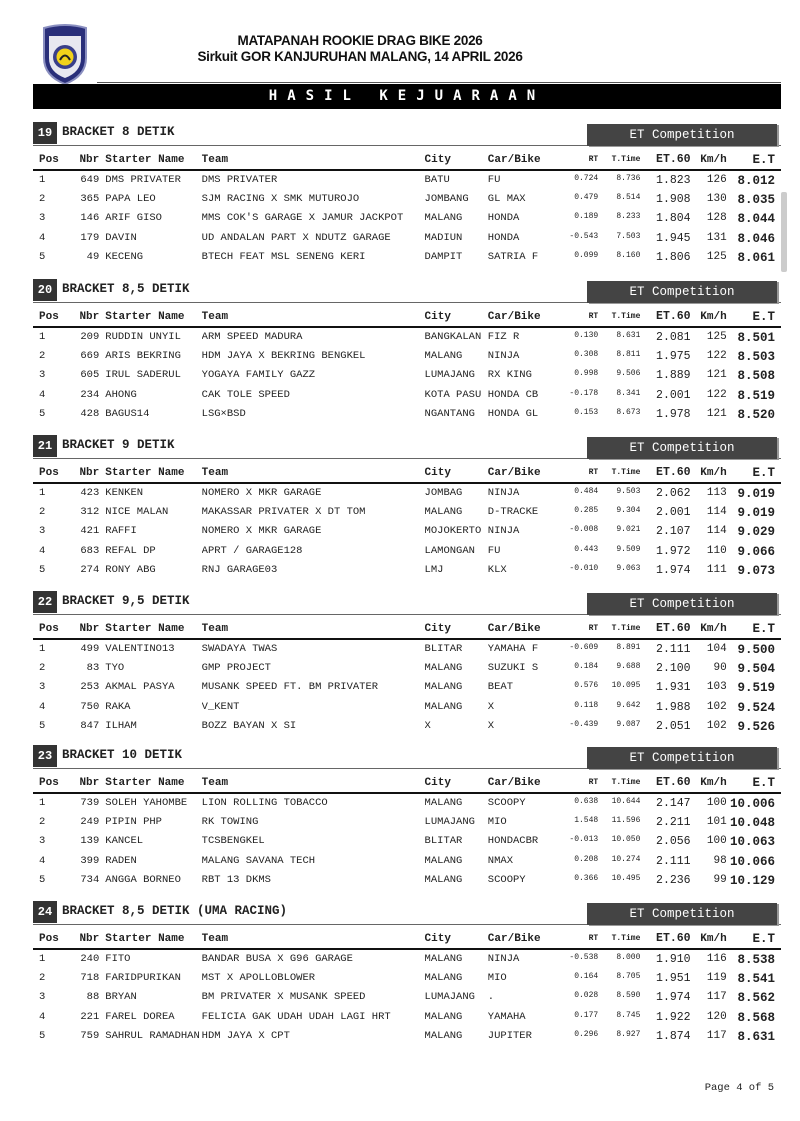 Image resolution: width=800 pixels, height=1121 pixels. What do you see at coordinates (628, 549) in the screenshot?
I see `cell-t-time: 9.509` at bounding box center [628, 549].